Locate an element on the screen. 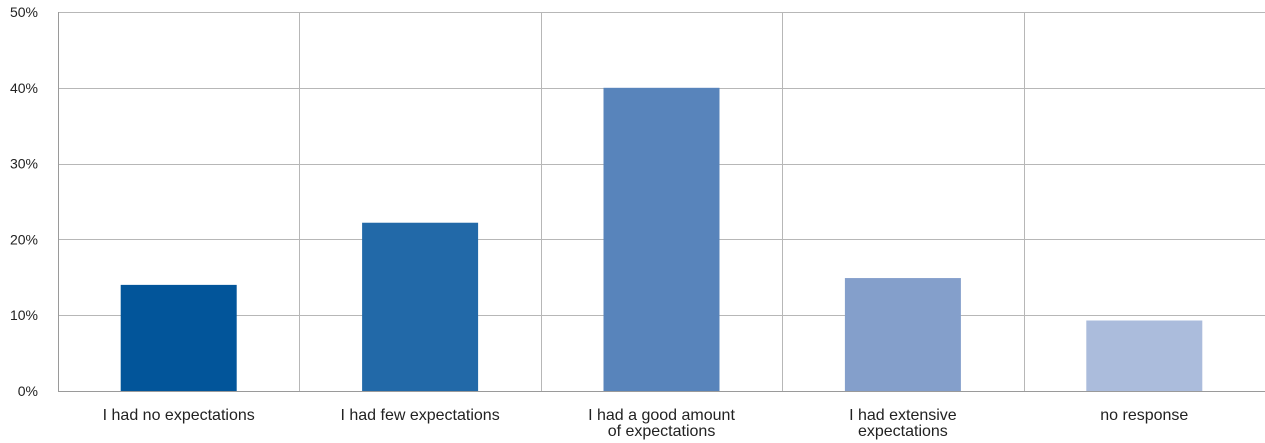 This screenshot has width=1265, height=443. x-category-label: I had no expectations is located at coordinates (179, 415).